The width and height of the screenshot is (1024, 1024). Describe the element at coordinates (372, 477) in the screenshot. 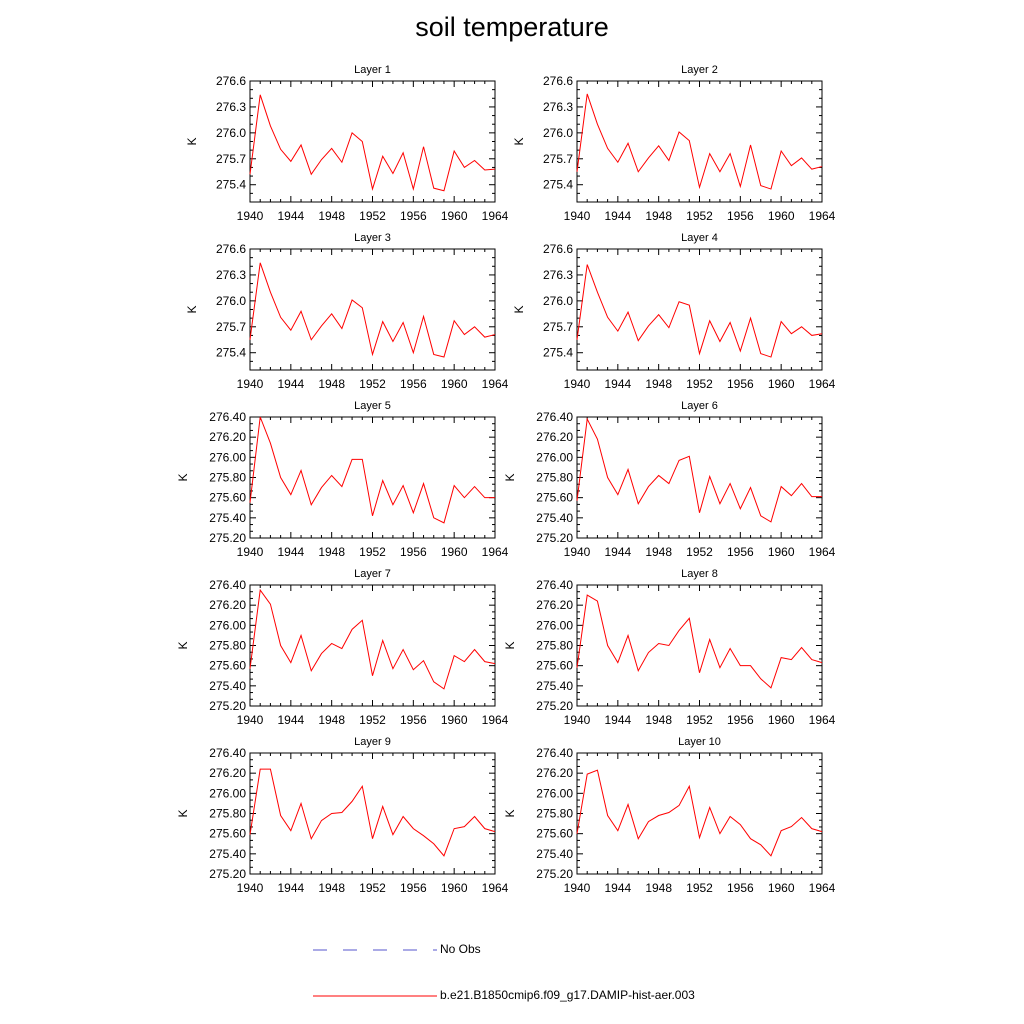

I see `layer-5-plot-frame` at that location.